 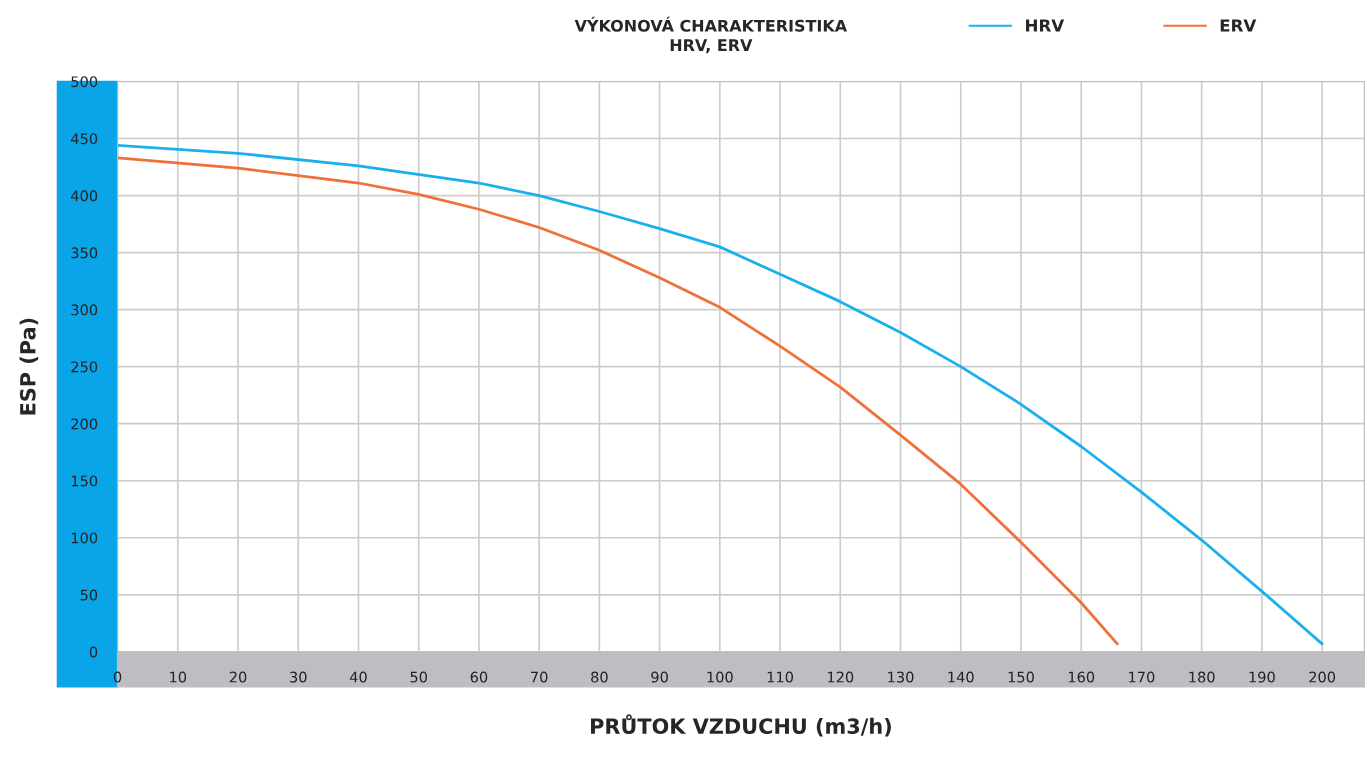 I want to click on y-tick-label: 100, so click(x=84, y=538).